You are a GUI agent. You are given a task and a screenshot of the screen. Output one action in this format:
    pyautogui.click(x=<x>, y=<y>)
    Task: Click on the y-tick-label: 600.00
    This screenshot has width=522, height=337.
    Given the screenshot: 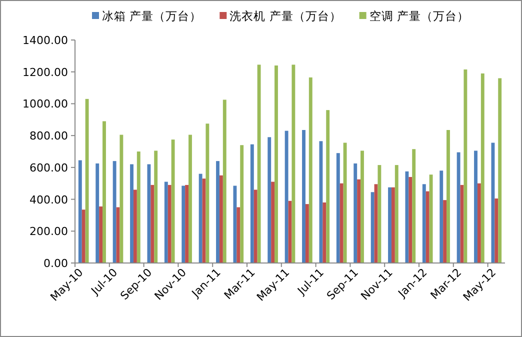 What is the action you would take?
    pyautogui.click(x=49, y=167)
    